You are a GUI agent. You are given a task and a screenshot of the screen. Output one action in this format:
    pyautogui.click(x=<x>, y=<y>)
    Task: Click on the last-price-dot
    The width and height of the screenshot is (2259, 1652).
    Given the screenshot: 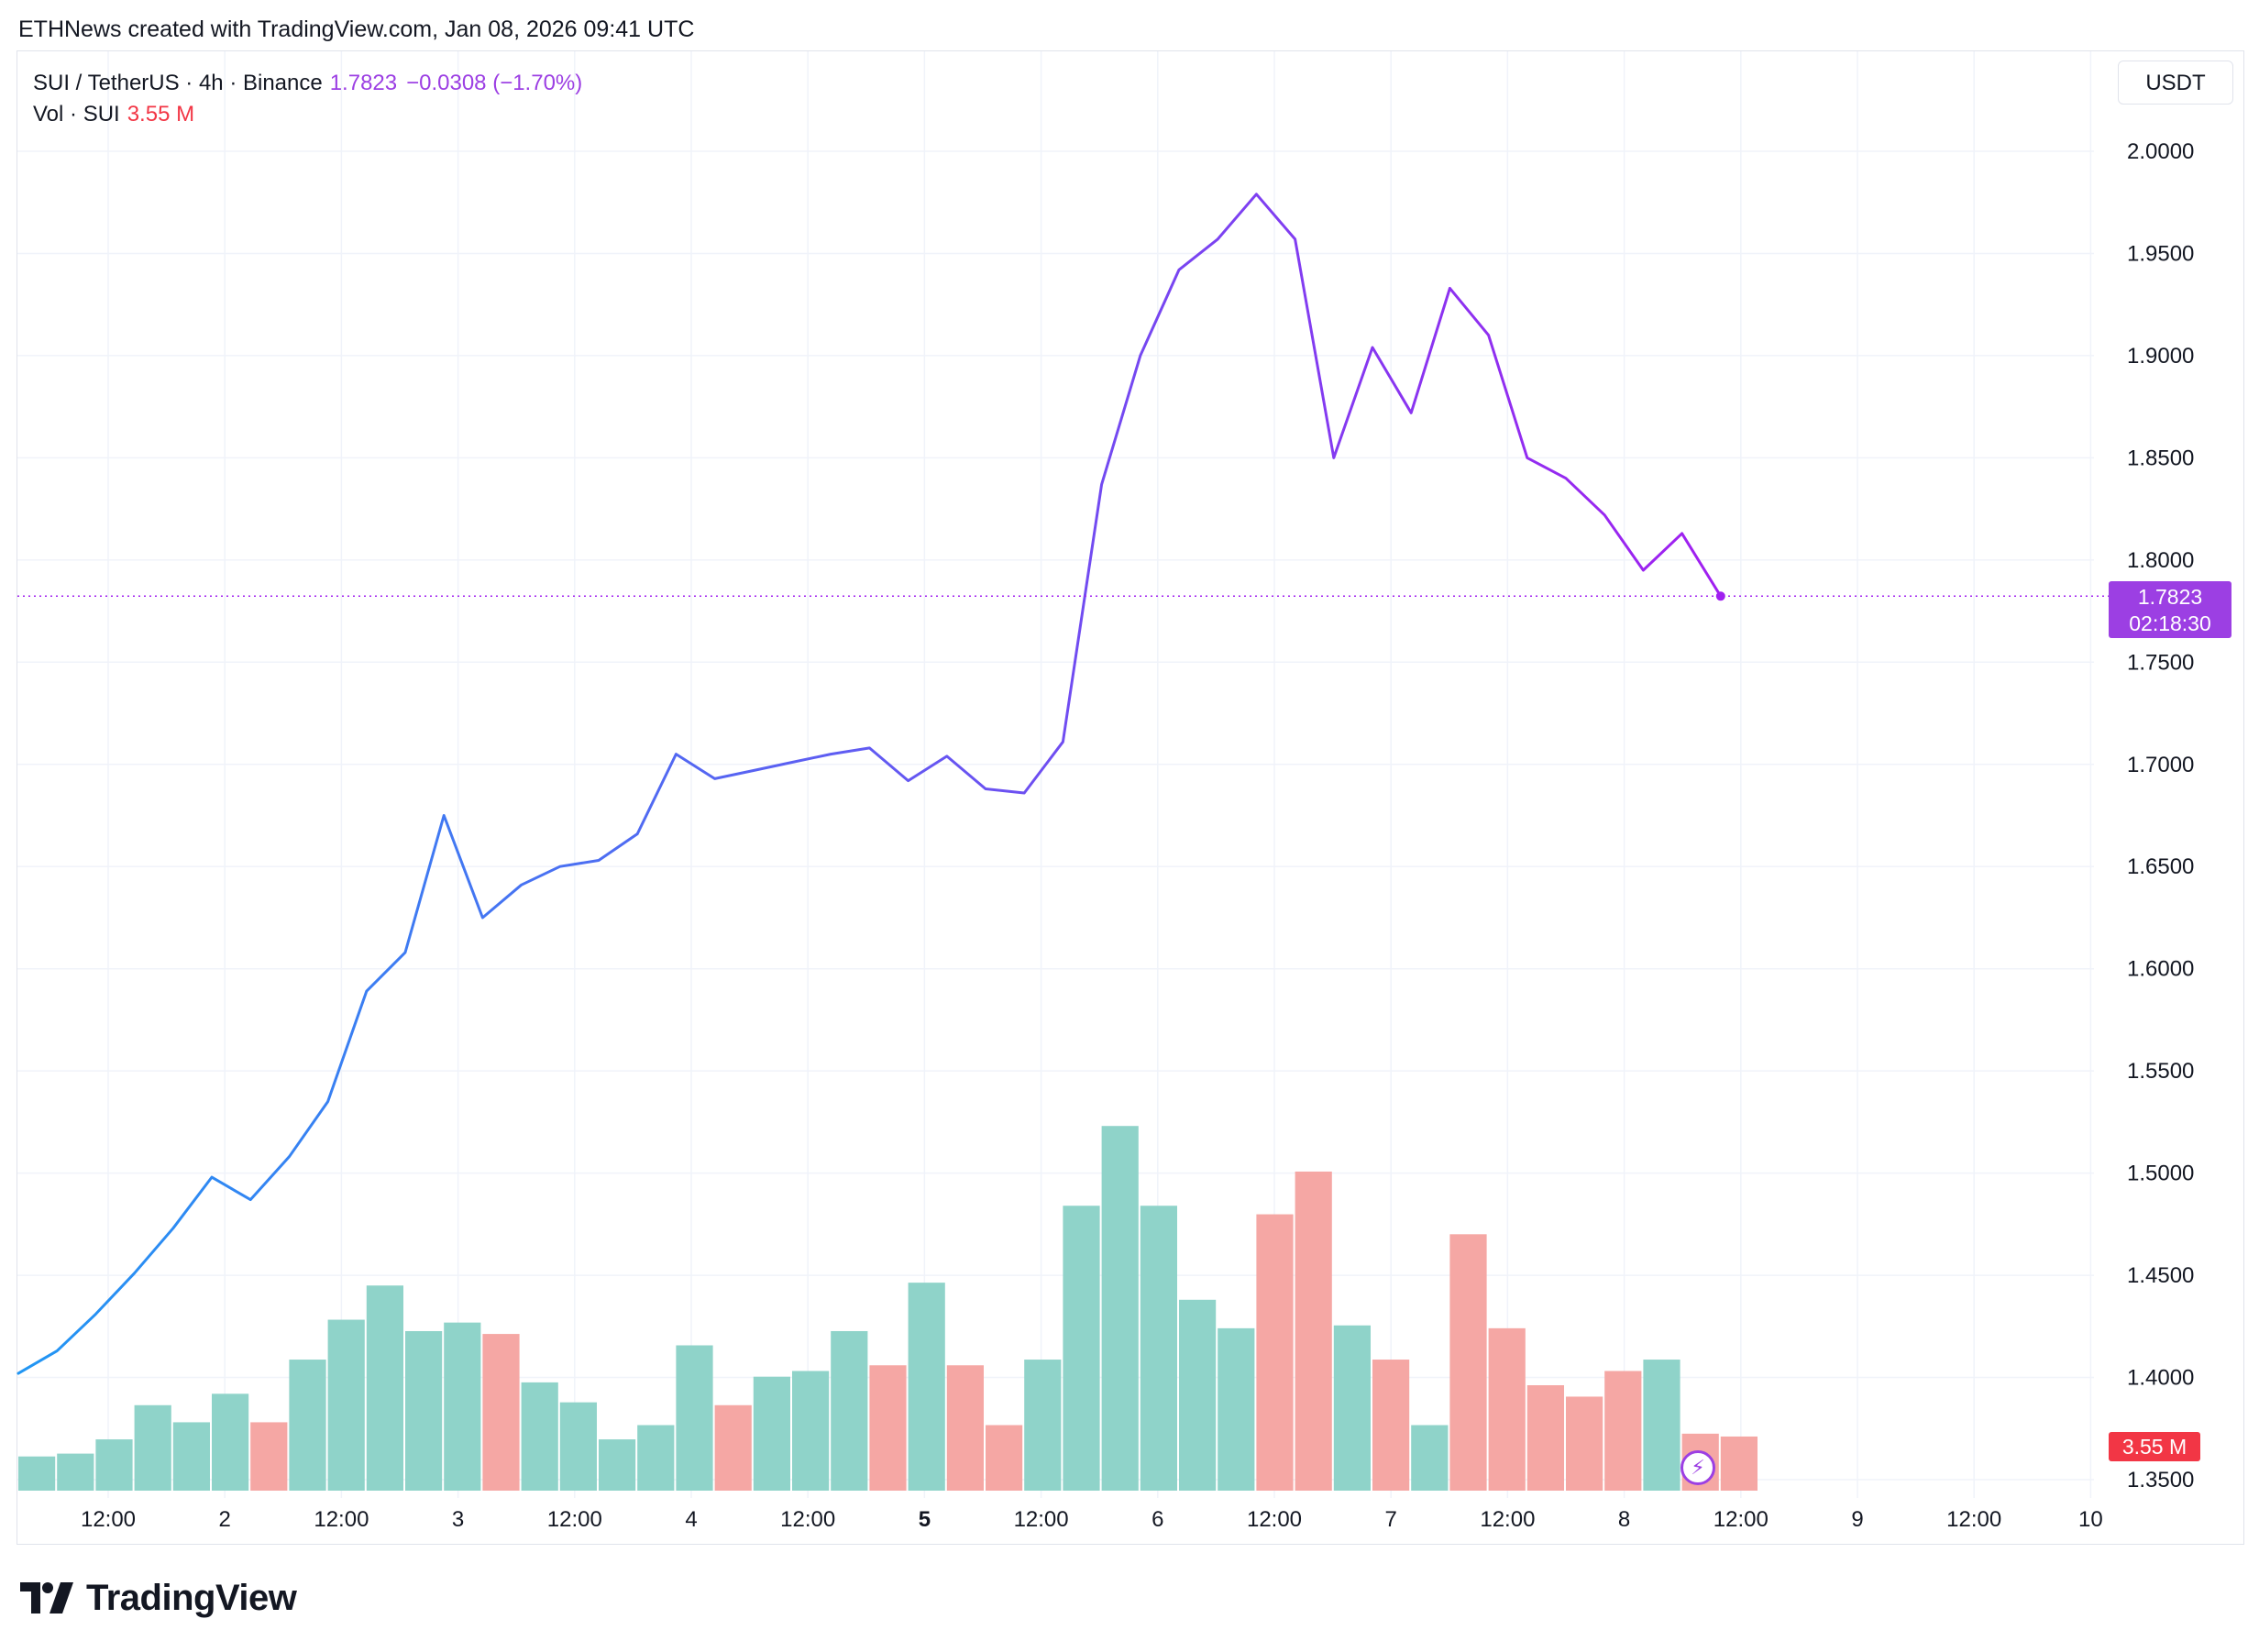 What is the action you would take?
    pyautogui.click(x=1720, y=596)
    